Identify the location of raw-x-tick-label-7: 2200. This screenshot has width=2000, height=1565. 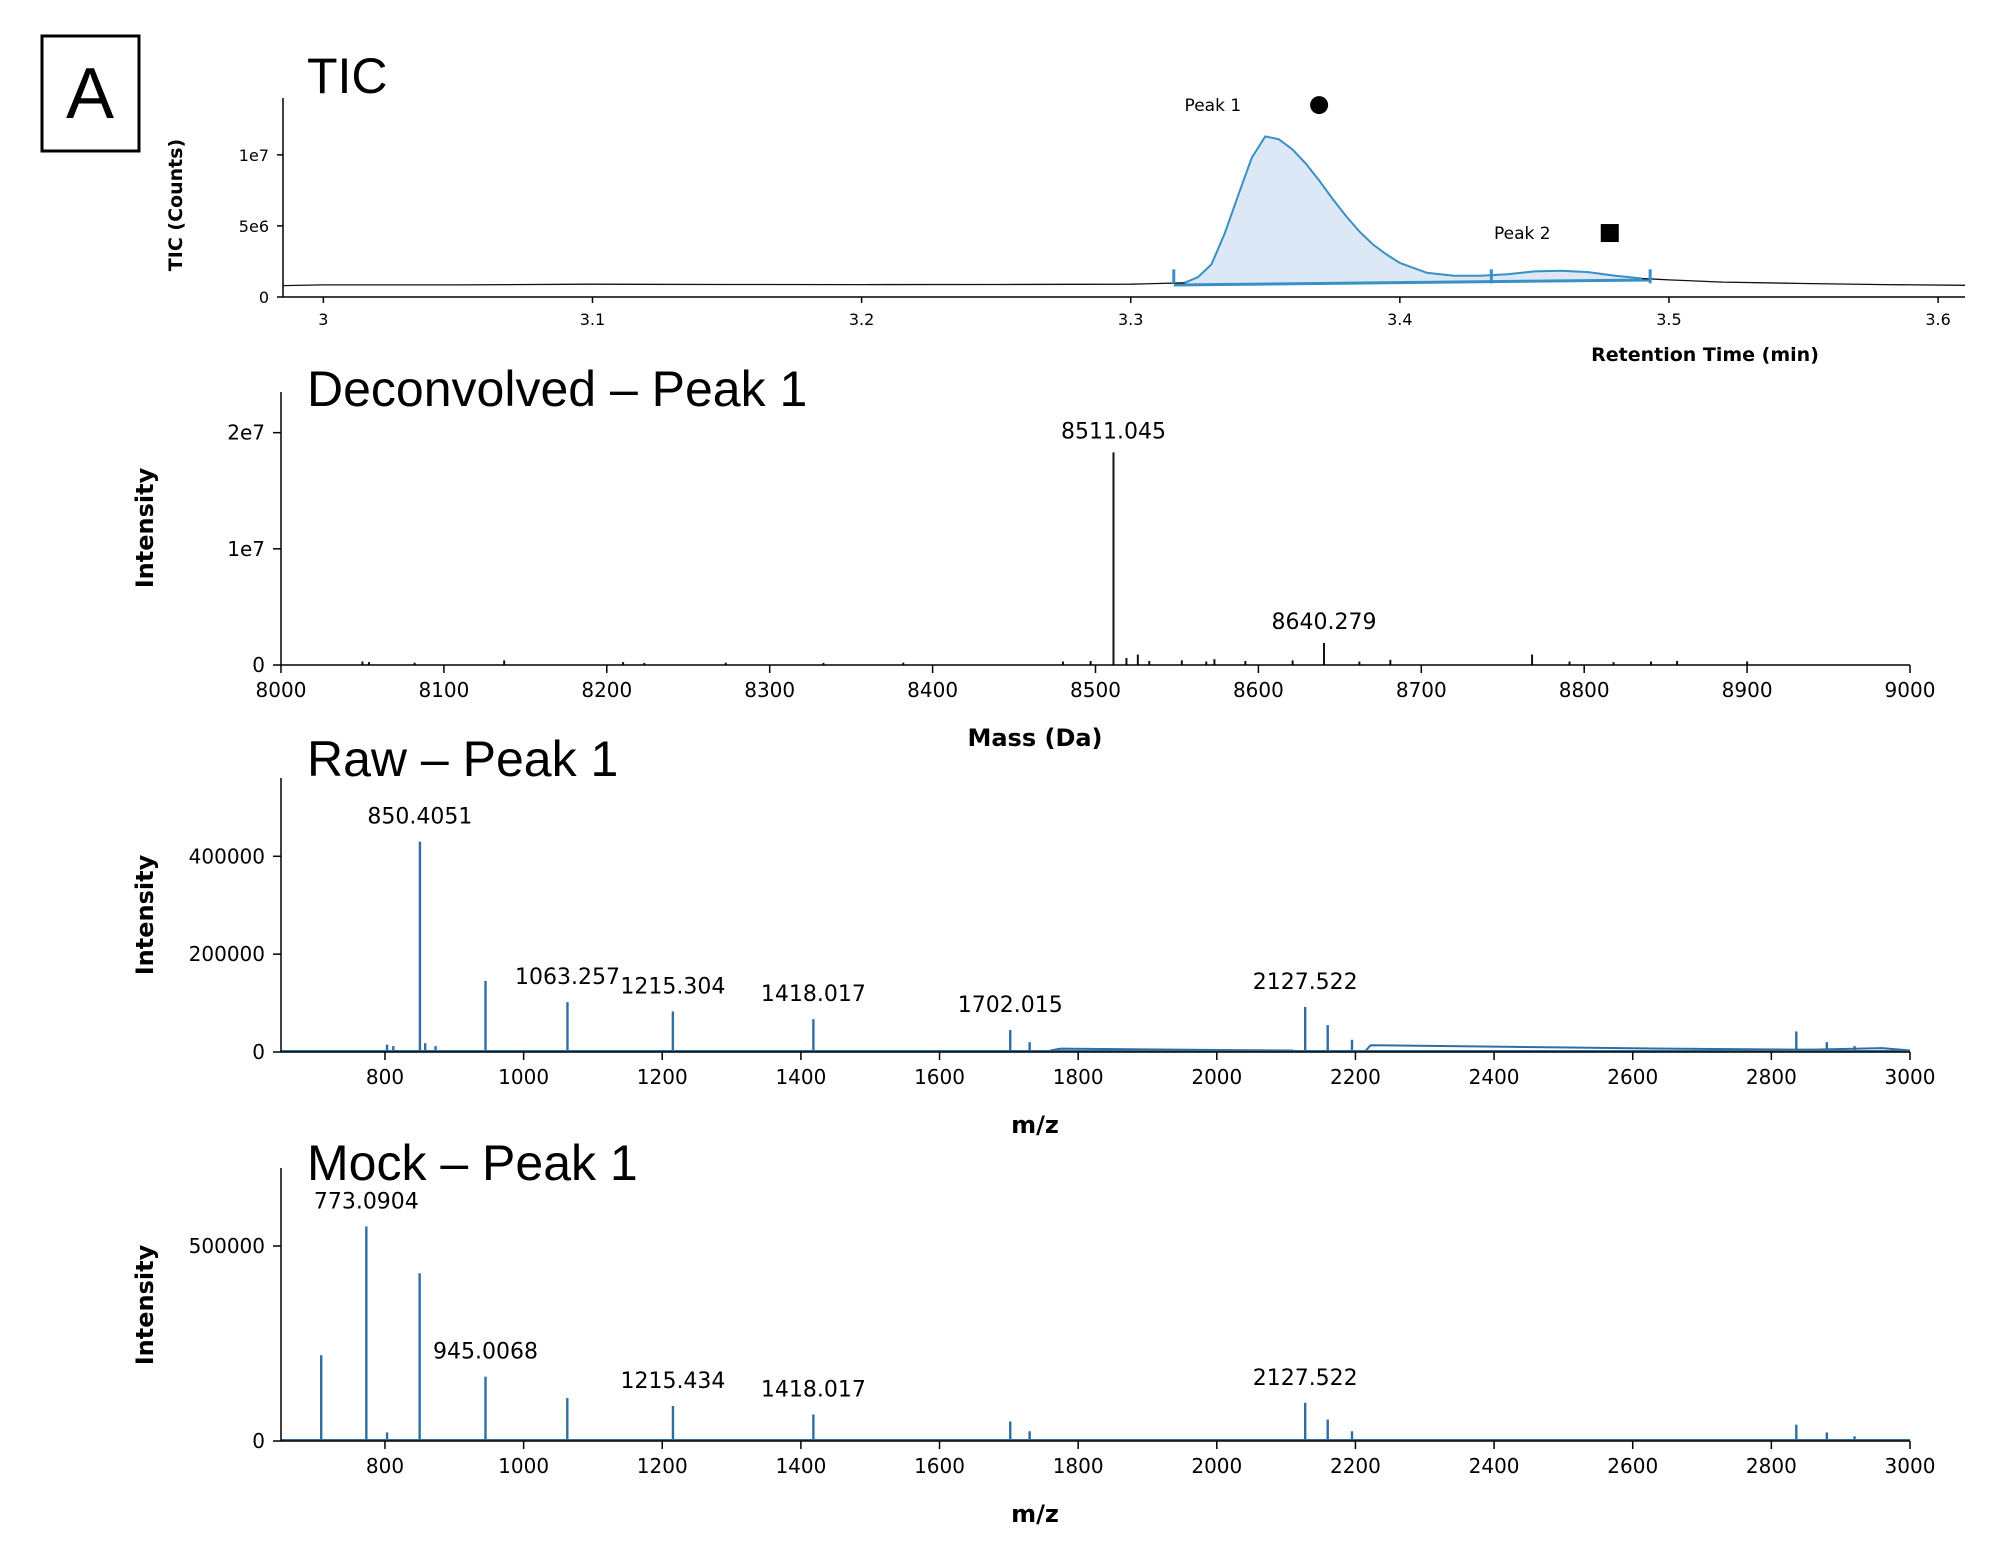
(1355, 1077).